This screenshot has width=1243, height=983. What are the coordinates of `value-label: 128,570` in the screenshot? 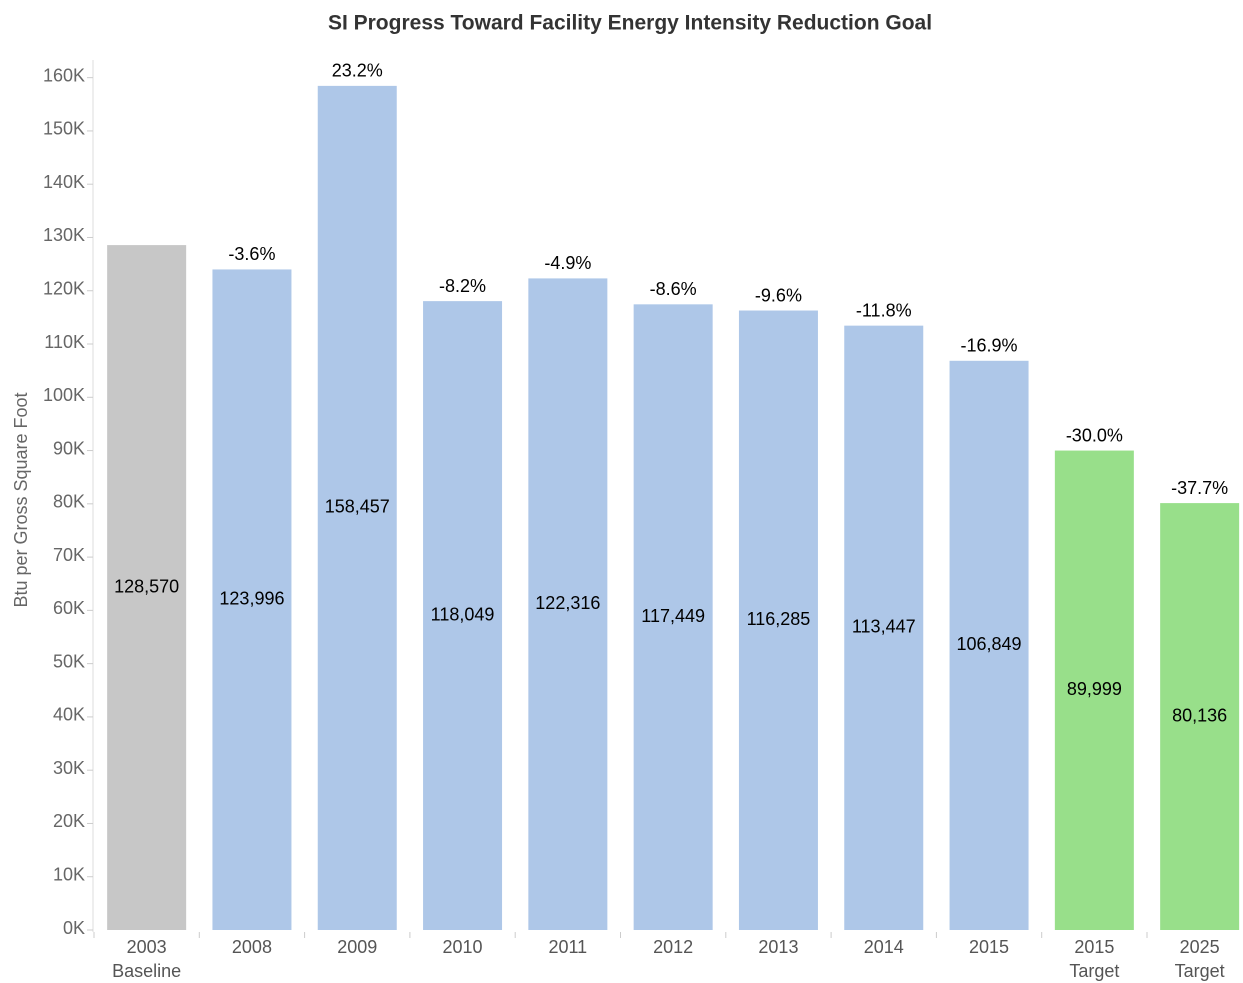 It's located at (146, 586).